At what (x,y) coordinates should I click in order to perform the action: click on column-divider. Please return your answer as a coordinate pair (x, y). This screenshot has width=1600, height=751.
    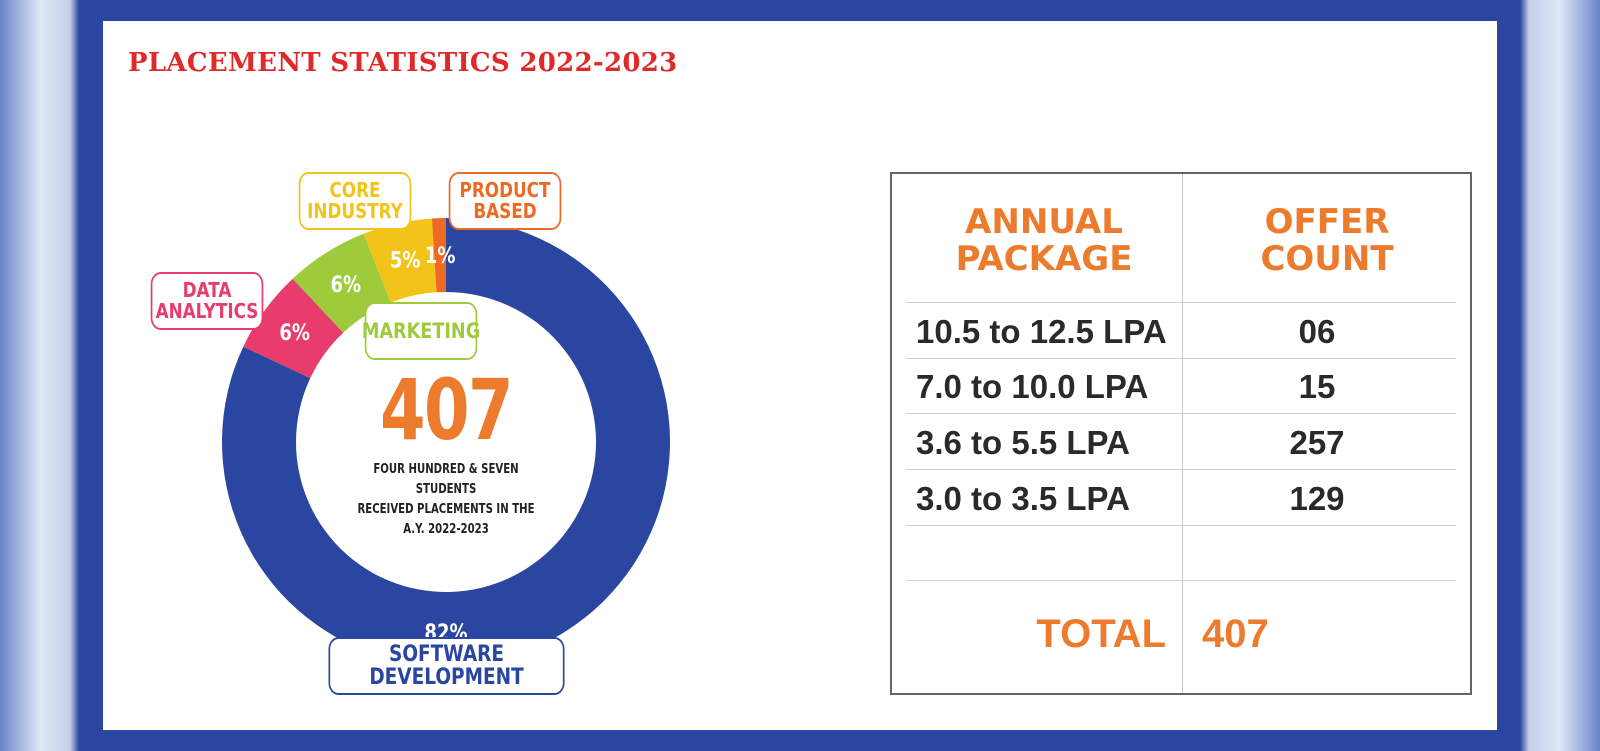
    Looking at the image, I should click on (1182, 433).